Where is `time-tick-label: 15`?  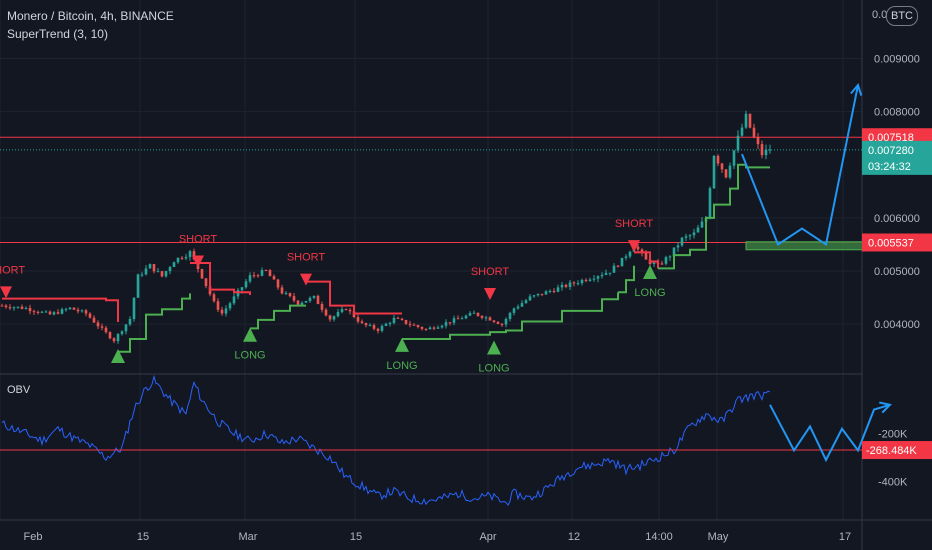
time-tick-label: 15 is located at coordinates (356, 537).